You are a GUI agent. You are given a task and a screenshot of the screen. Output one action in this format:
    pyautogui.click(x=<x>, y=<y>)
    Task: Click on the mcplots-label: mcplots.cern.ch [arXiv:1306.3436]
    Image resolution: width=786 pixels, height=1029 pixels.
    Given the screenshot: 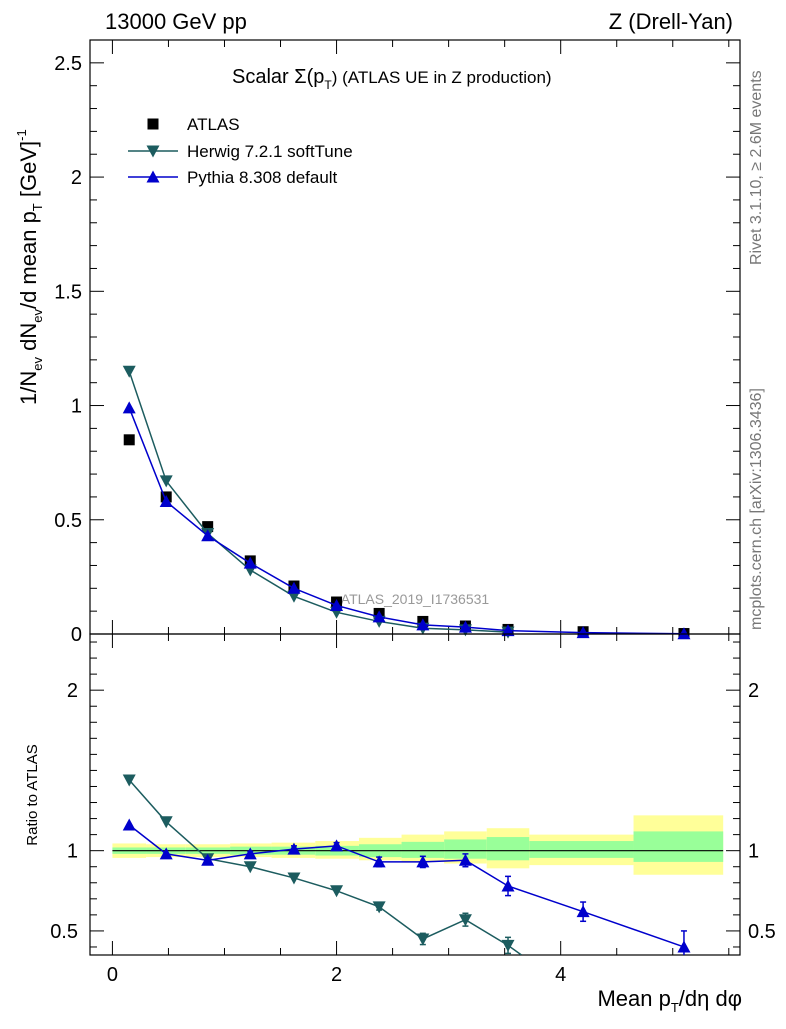 What is the action you would take?
    pyautogui.click(x=756, y=509)
    